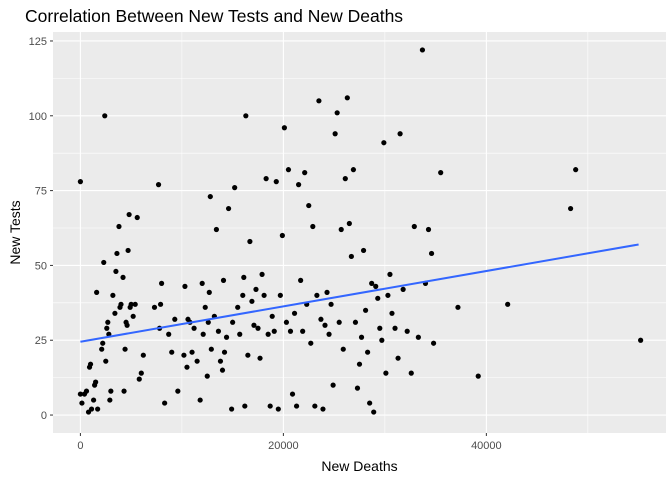 The image size is (672, 480). I want to click on y-tick-label: 125, so click(38, 42).